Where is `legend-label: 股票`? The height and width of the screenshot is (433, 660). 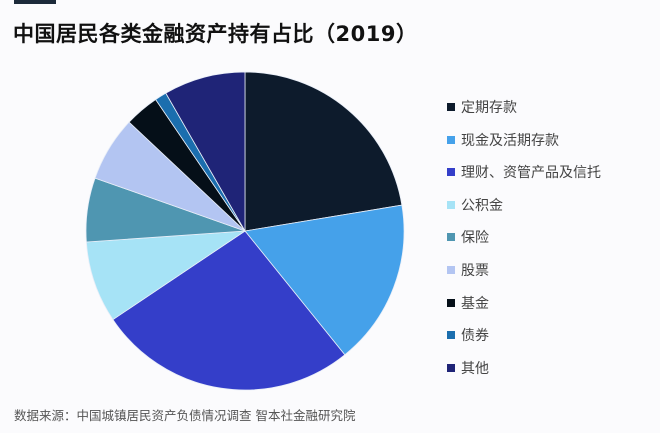
legend-label: 股票 is located at coordinates (475, 271).